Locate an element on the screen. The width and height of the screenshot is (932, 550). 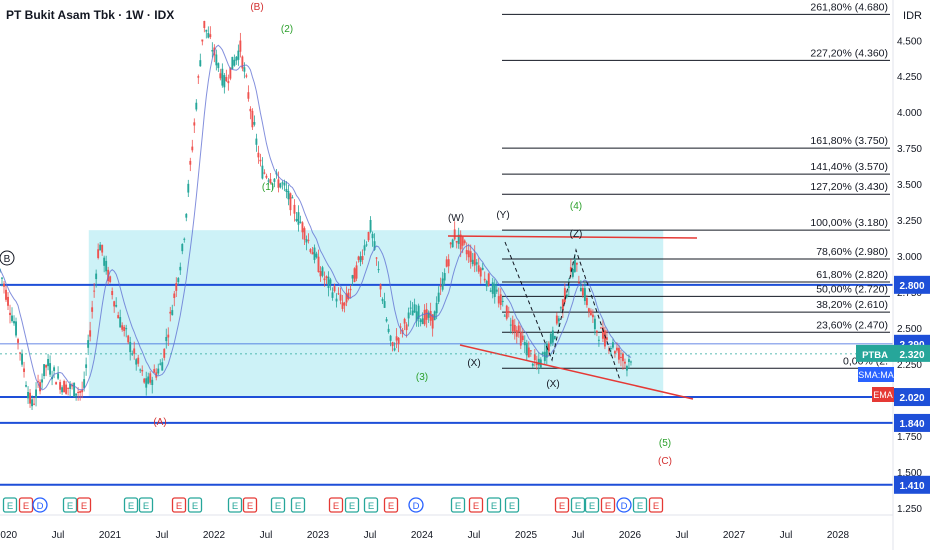
x-tick-label: Jul is located at coordinates (578, 535).